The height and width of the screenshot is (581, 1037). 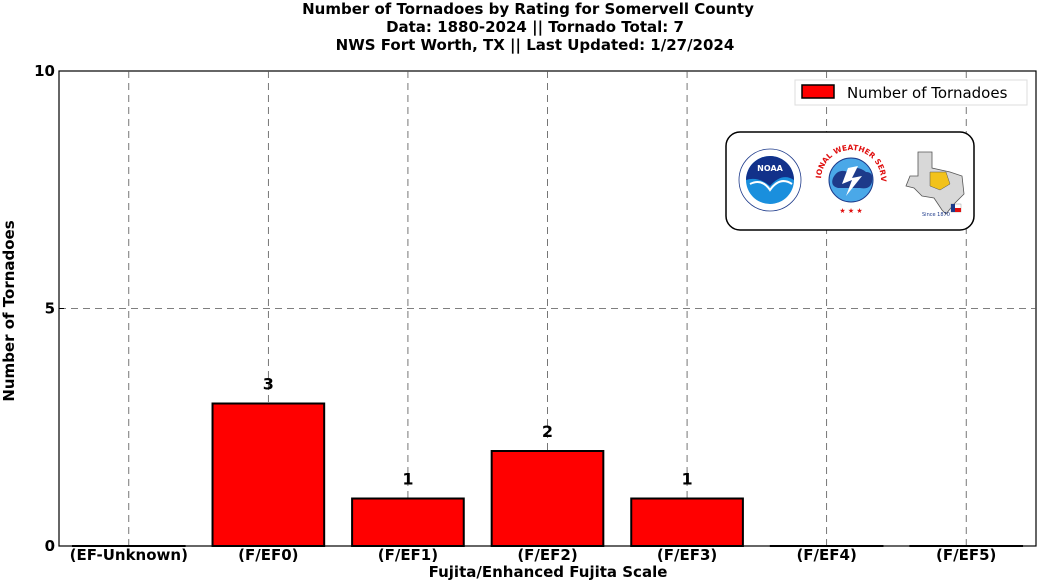 I want to click on legend-label: Number of Tornadoes, so click(x=927, y=93).